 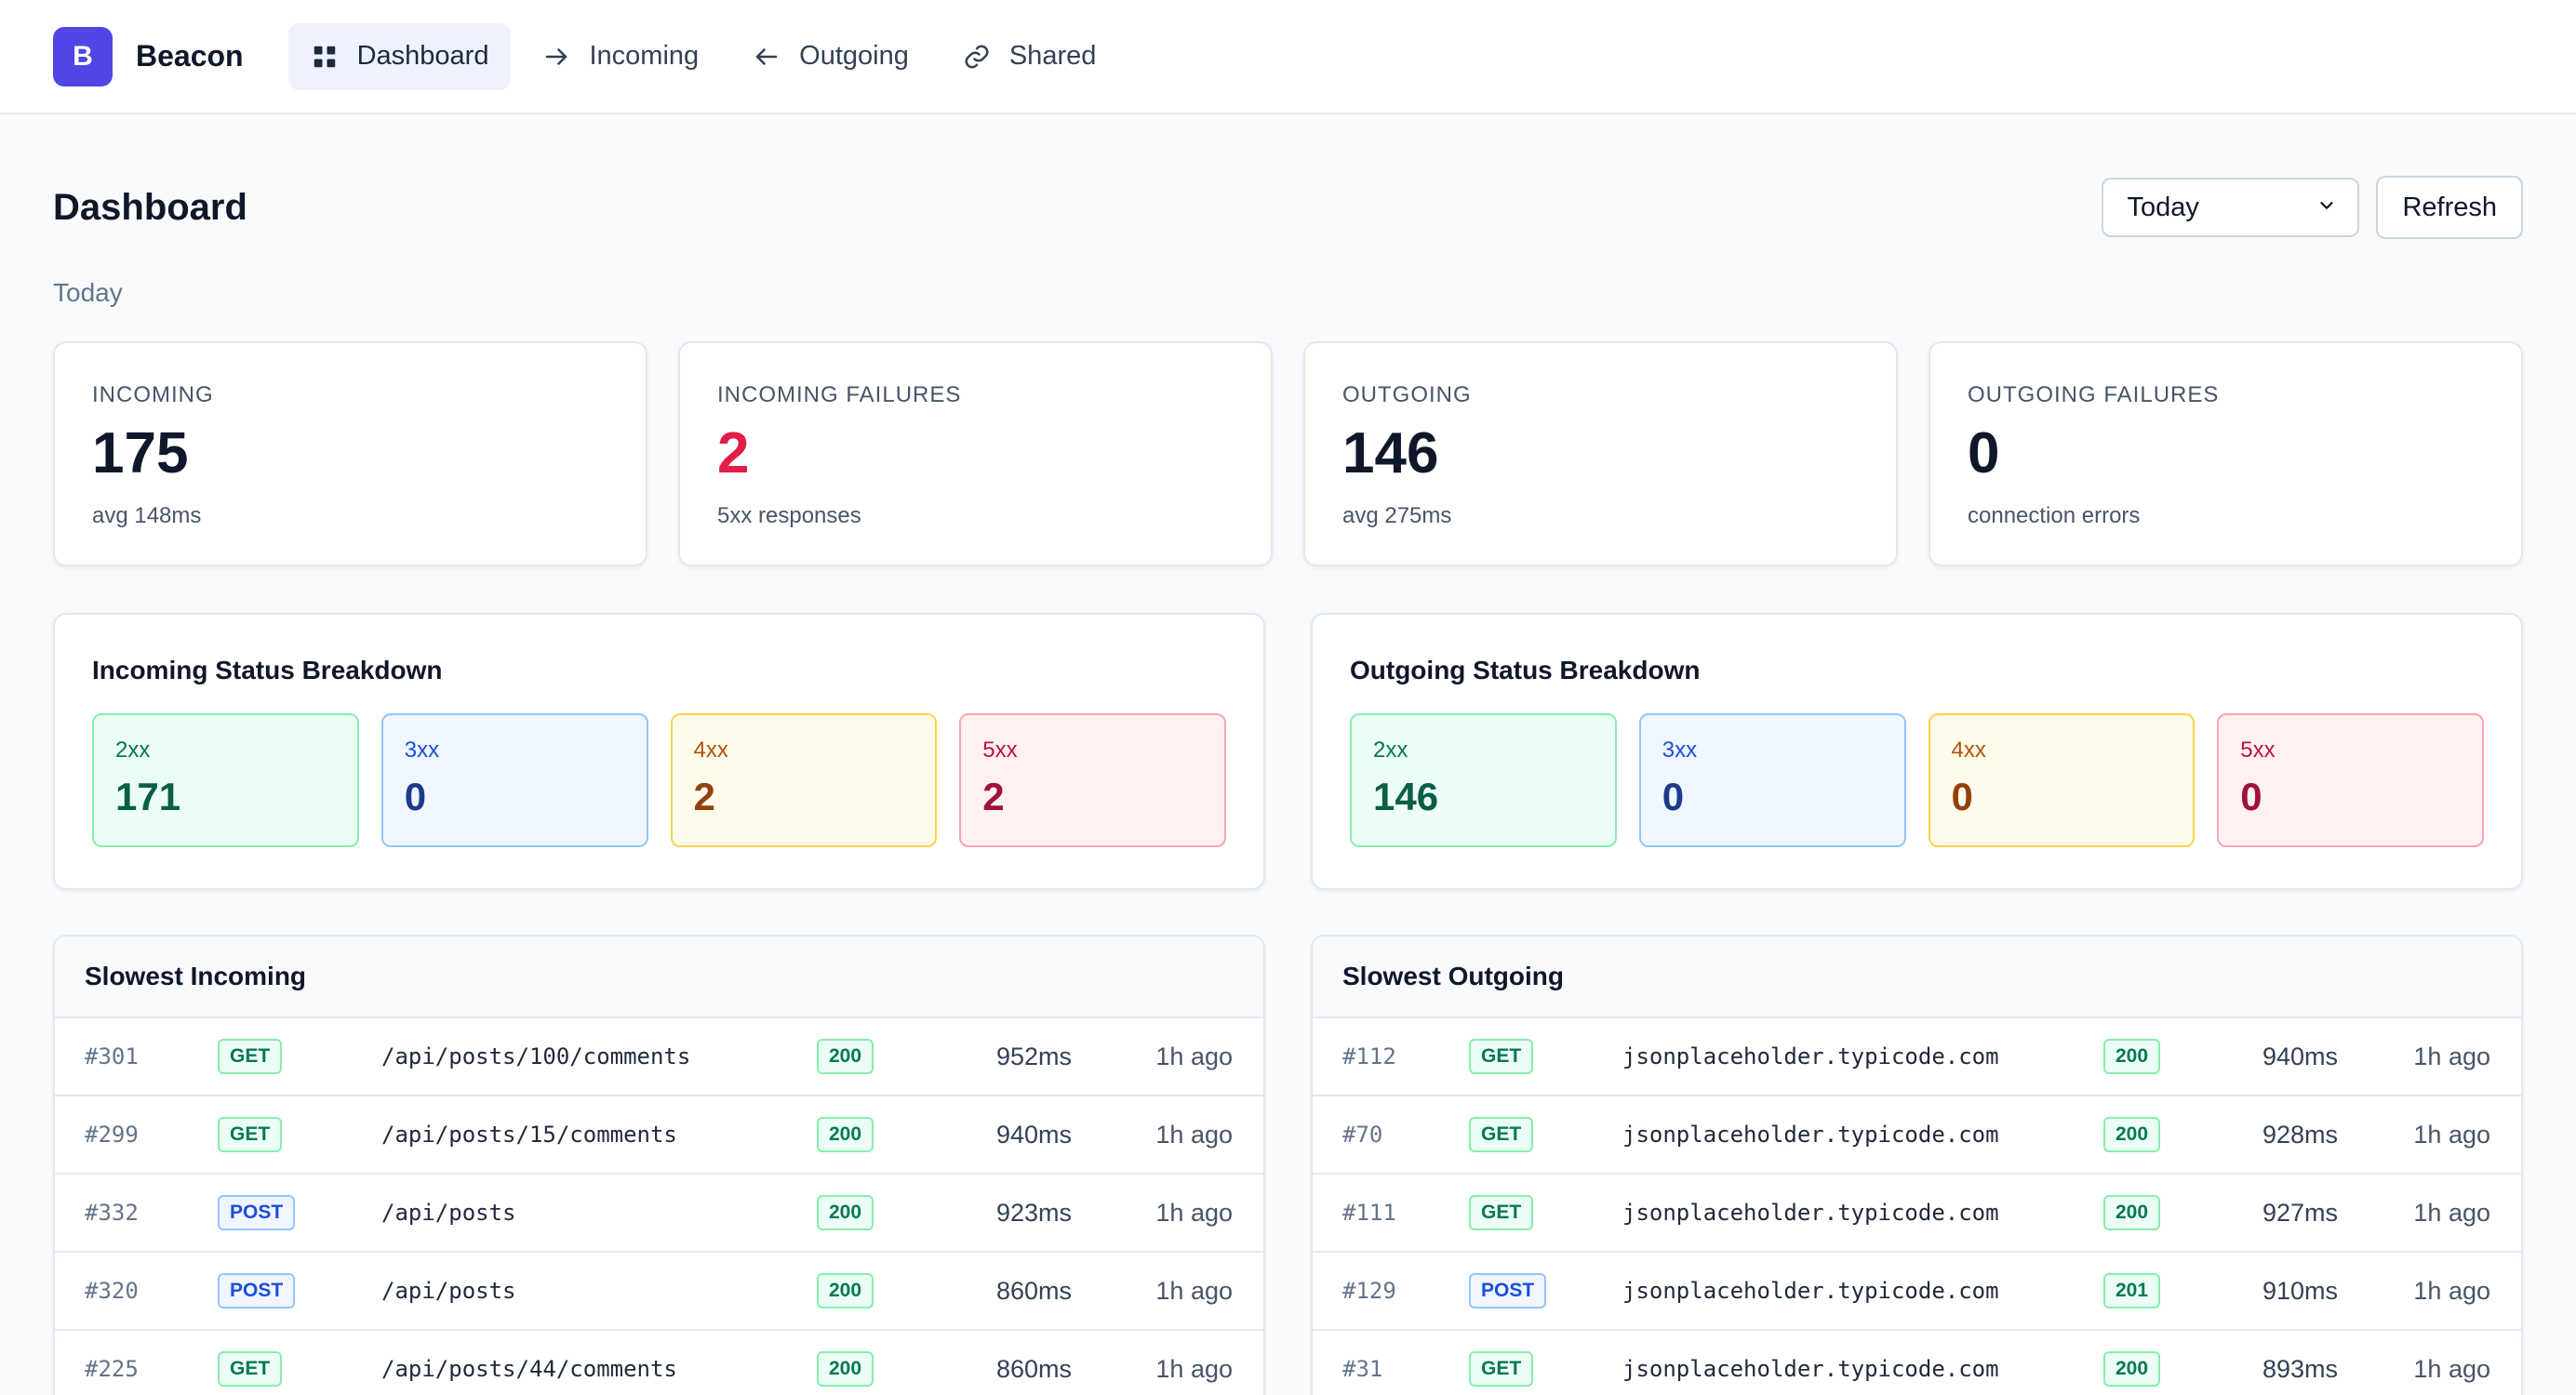 What do you see at coordinates (2300, 1368) in the screenshot?
I see `duration: 893ms` at bounding box center [2300, 1368].